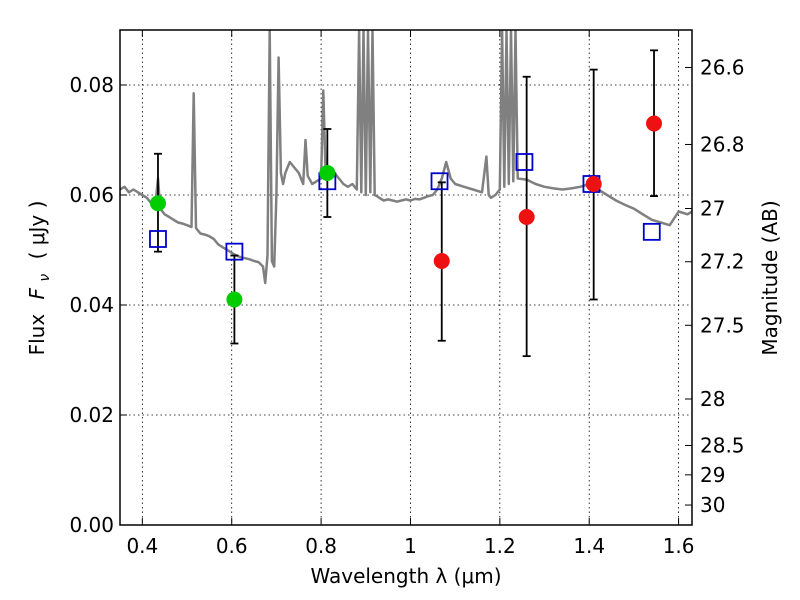 Image resolution: width=800 pixels, height=600 pixels. What do you see at coordinates (712, 505) in the screenshot?
I see `mag-tick-label: 30` at bounding box center [712, 505].